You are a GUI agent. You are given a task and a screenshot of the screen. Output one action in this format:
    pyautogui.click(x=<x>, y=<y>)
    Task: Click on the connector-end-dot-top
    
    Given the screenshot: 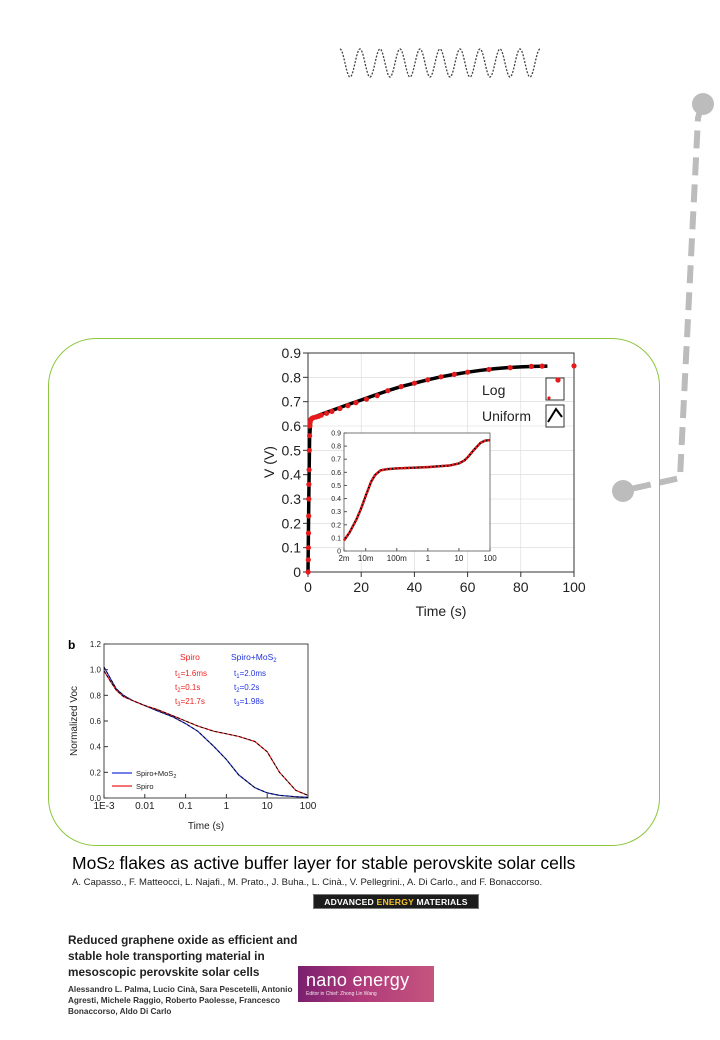 What is the action you would take?
    pyautogui.click(x=703, y=104)
    